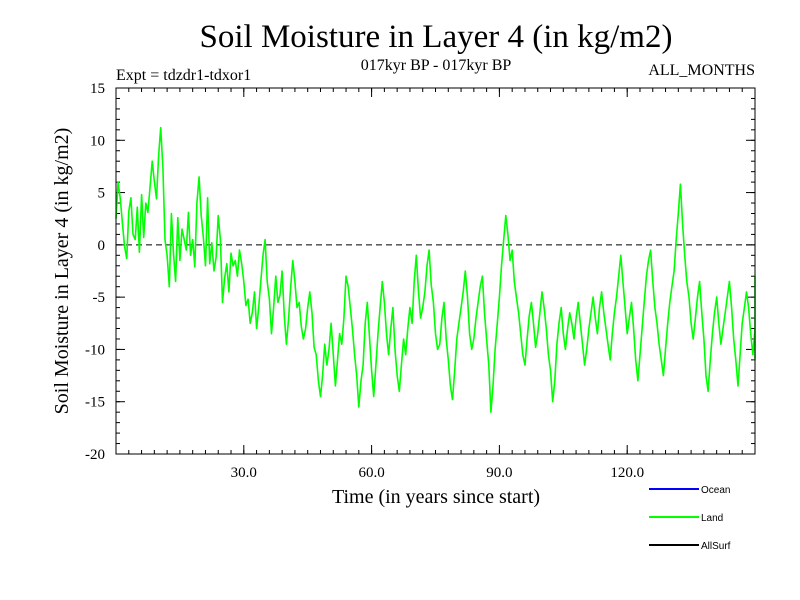 The width and height of the screenshot is (800, 600). Describe the element at coordinates (715, 490) in the screenshot. I see `legend-label-ocean: Ocean` at that location.